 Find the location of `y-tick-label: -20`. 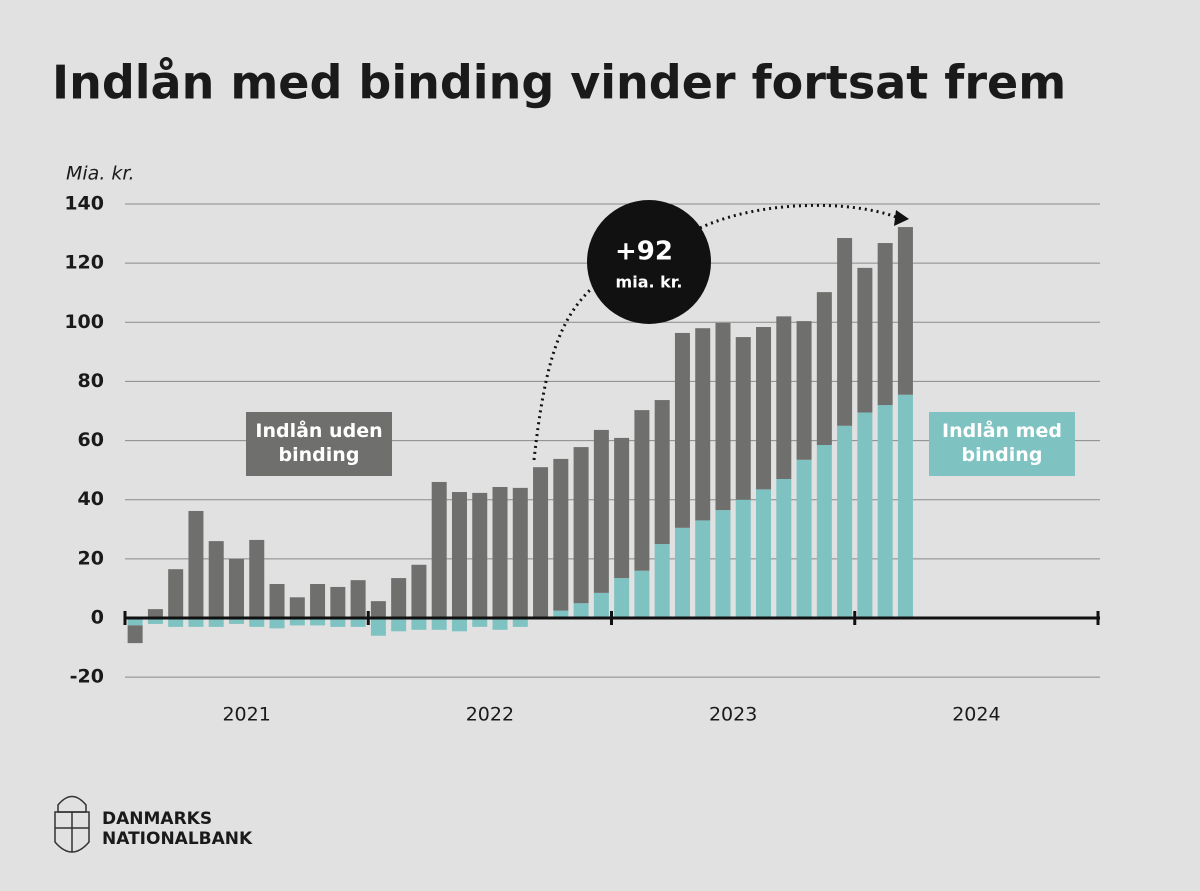

y-tick-label: -20 is located at coordinates (87, 677).